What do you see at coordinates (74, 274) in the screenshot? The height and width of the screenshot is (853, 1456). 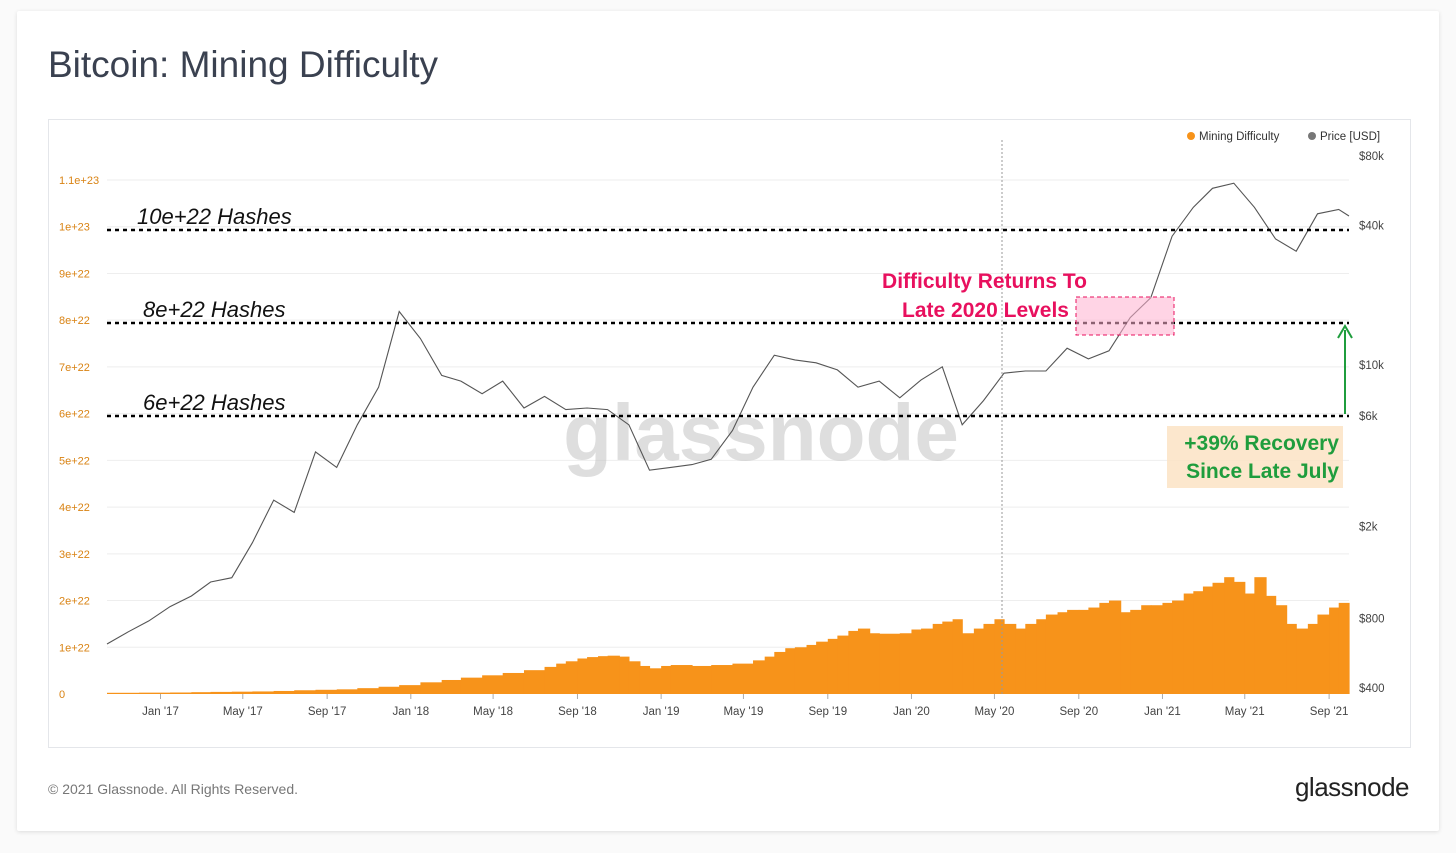 I see `left-axis-tick: 9e+22` at bounding box center [74, 274].